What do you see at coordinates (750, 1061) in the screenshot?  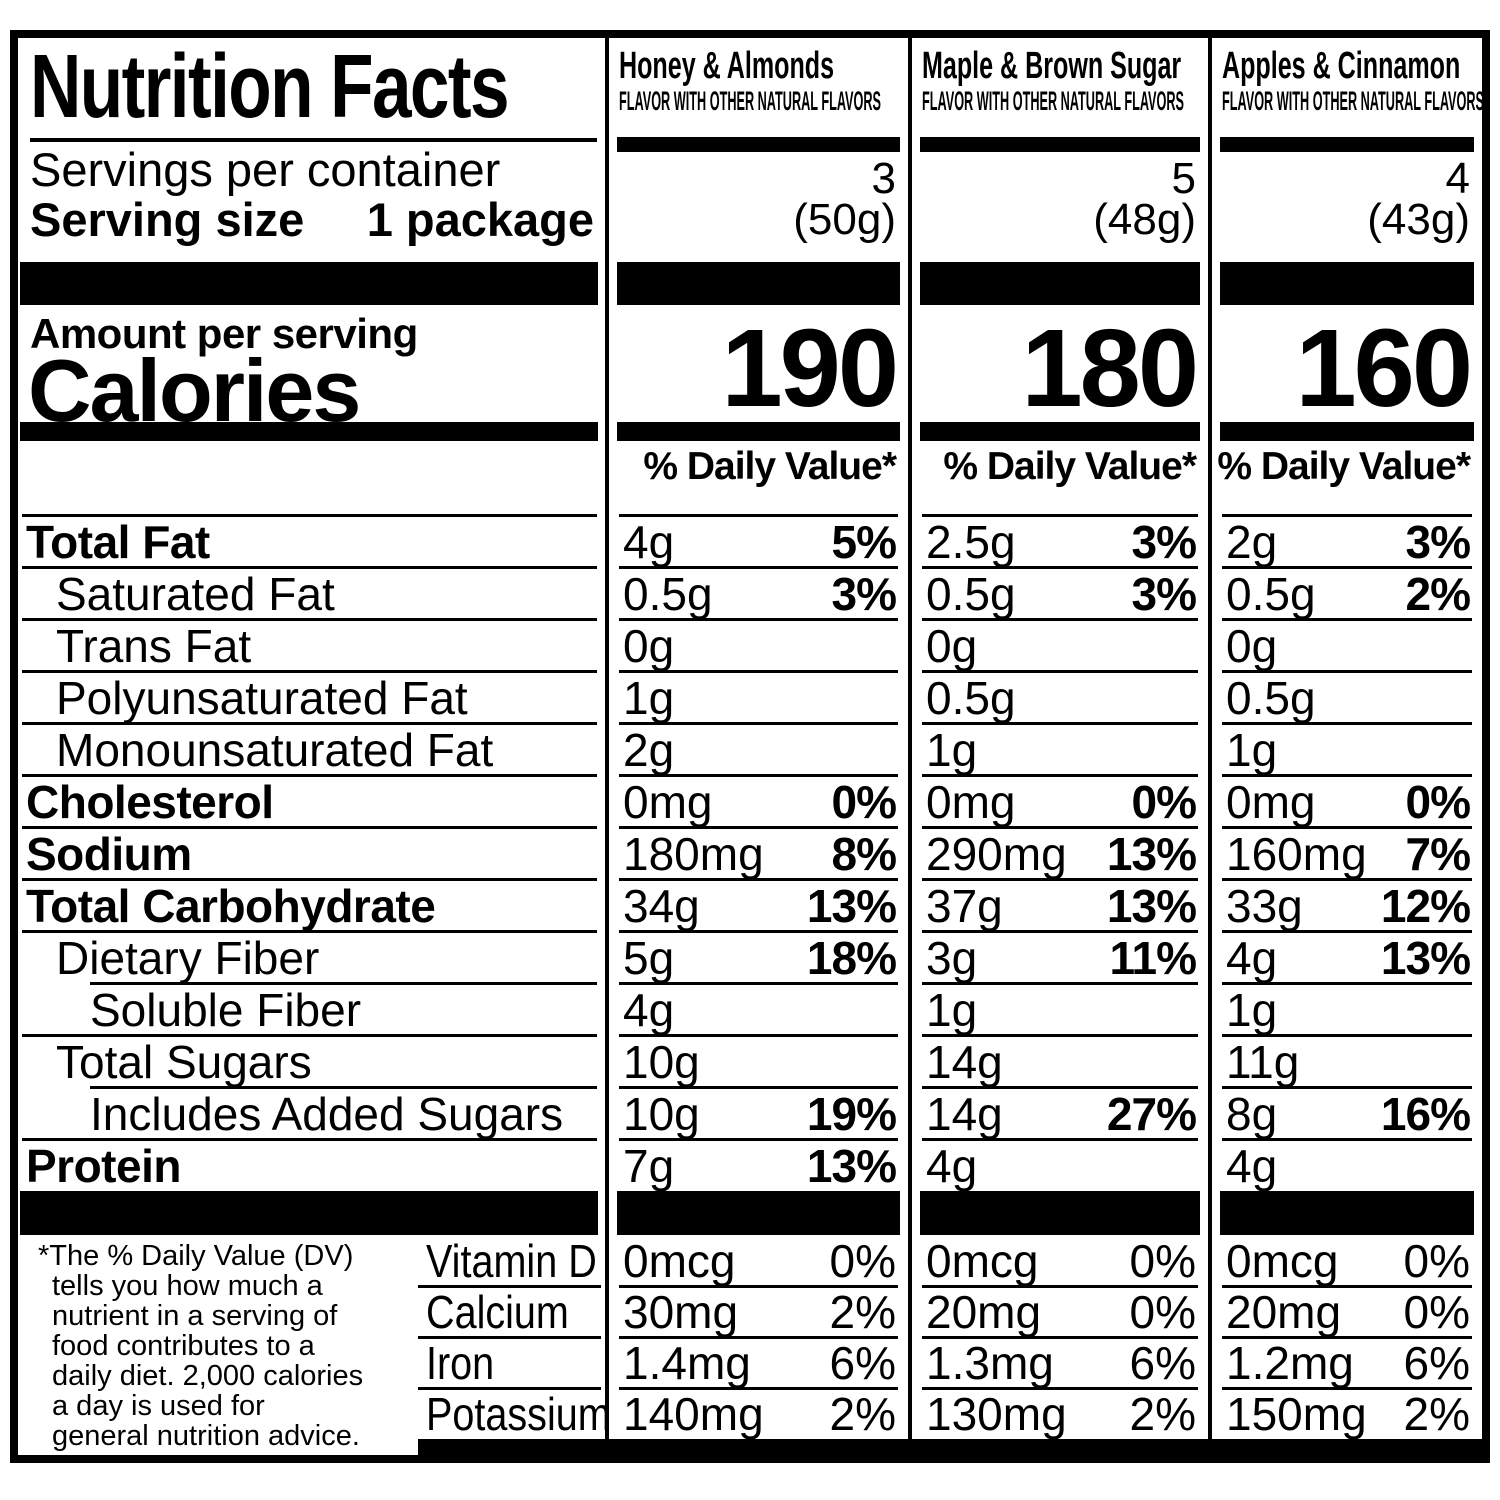 I see `nutrient-row: Total Sugars 10g 14g 11g` at bounding box center [750, 1061].